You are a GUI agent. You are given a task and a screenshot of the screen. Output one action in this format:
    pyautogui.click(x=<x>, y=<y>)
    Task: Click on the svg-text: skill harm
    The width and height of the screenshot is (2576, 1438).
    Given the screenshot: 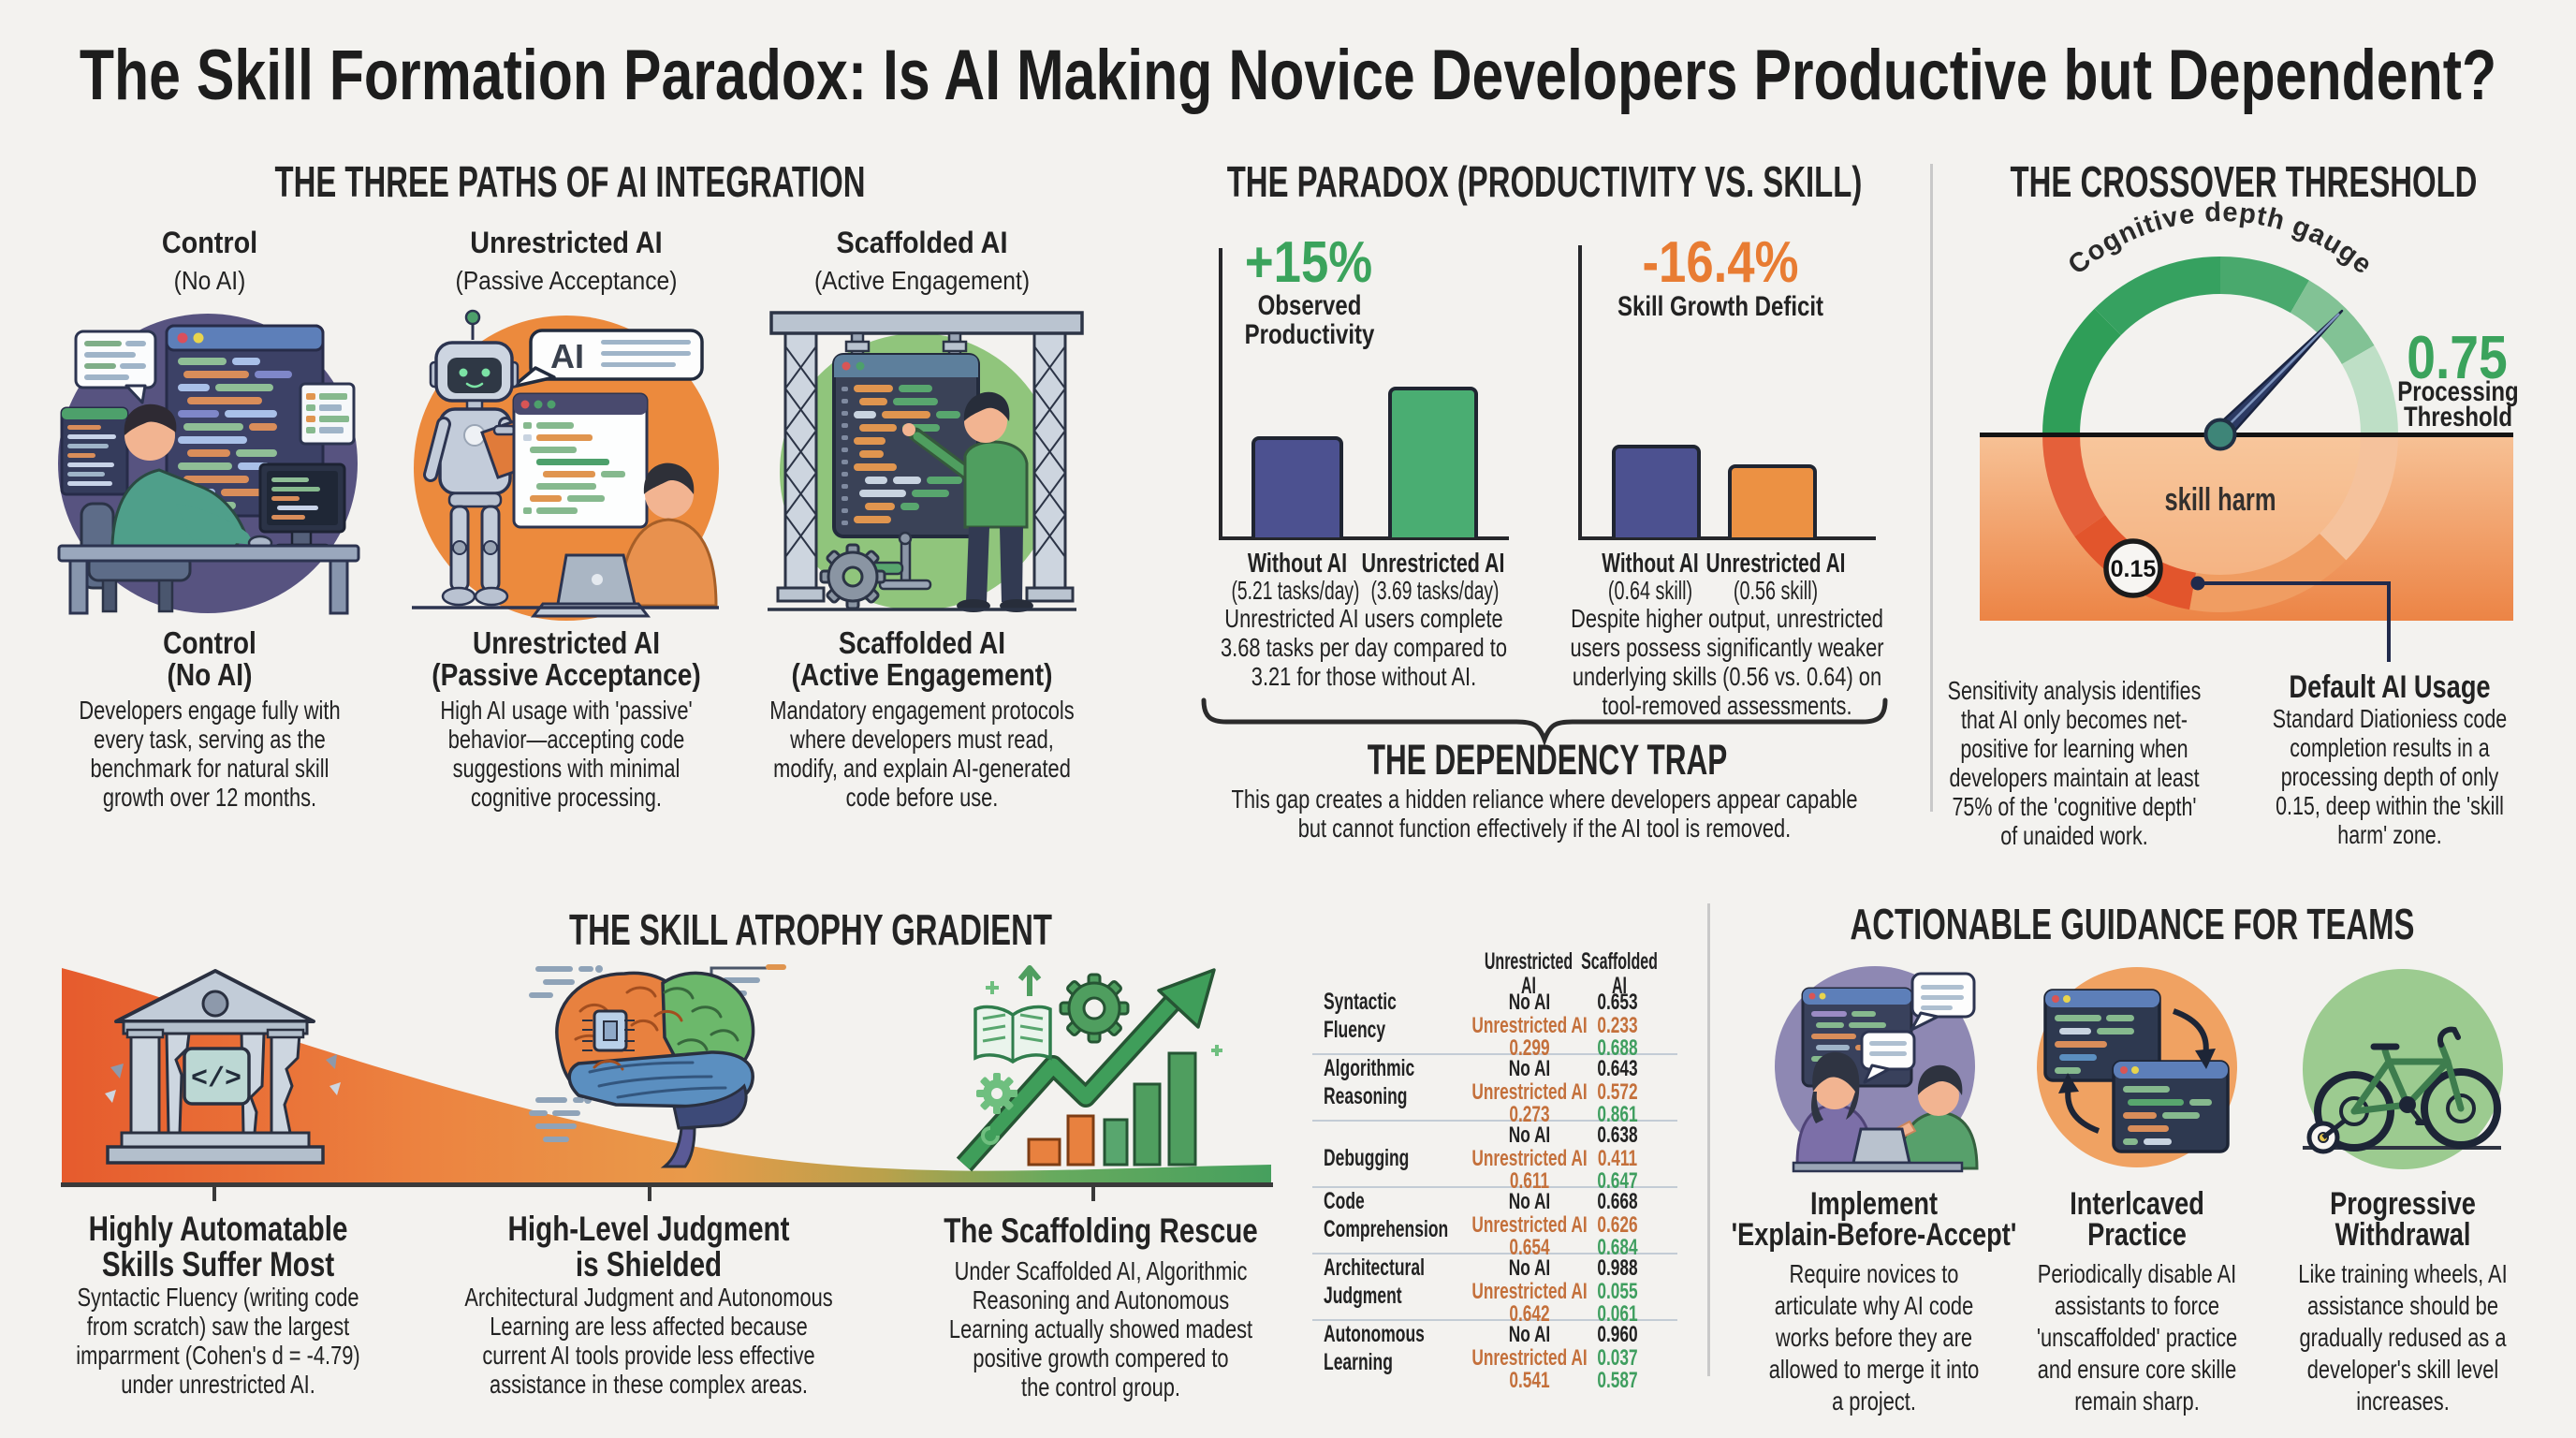 What is the action you would take?
    pyautogui.click(x=2220, y=500)
    